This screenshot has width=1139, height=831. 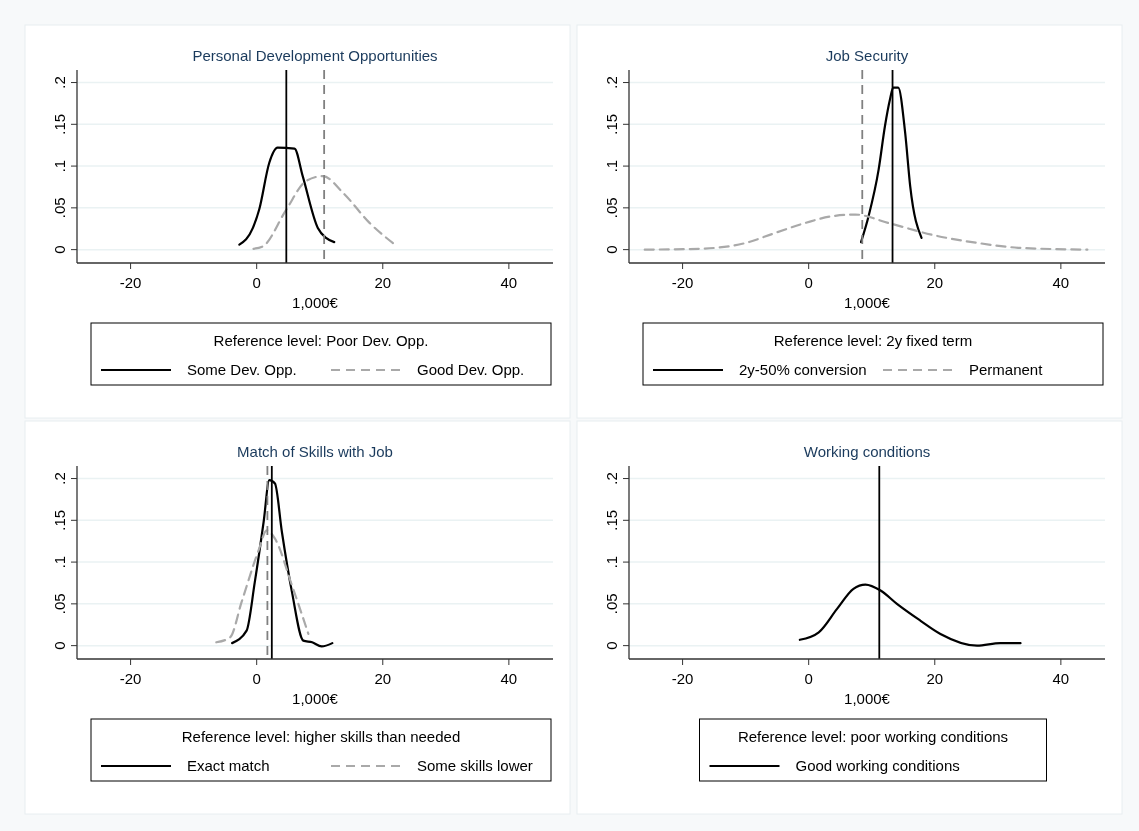 What do you see at coordinates (867, 451) in the screenshot?
I see `chart-title: Working conditions` at bounding box center [867, 451].